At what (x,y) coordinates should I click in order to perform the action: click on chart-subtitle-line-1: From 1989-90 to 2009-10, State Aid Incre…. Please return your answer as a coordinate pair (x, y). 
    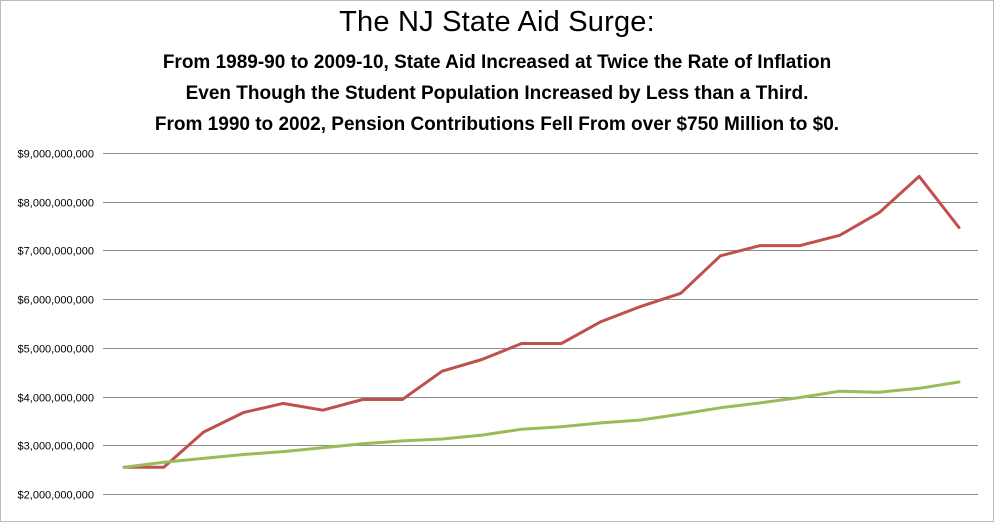
    Looking at the image, I should click on (497, 62).